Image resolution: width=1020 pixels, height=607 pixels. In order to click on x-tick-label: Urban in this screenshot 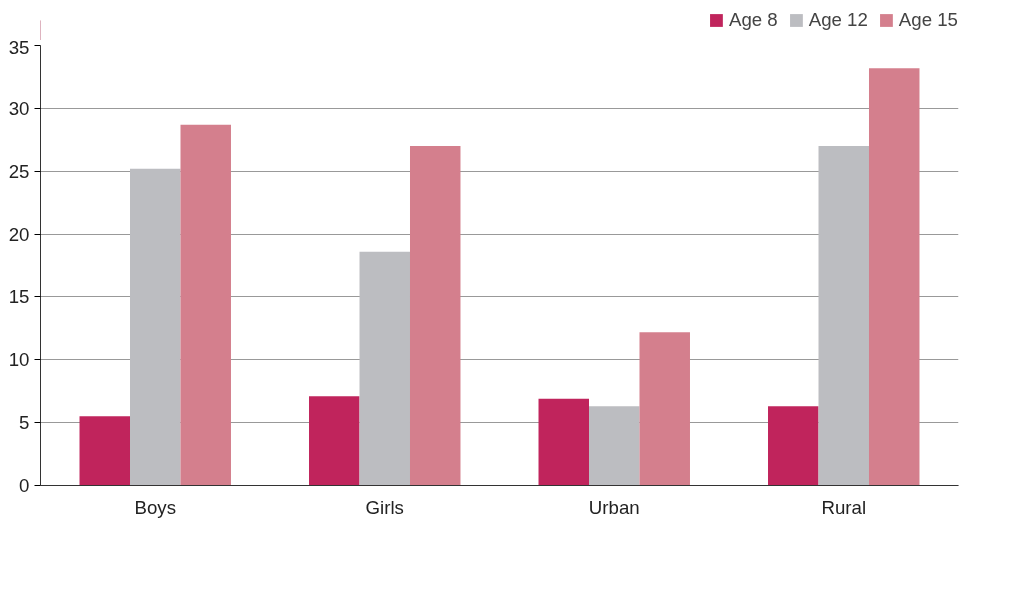, I will do `click(614, 507)`.